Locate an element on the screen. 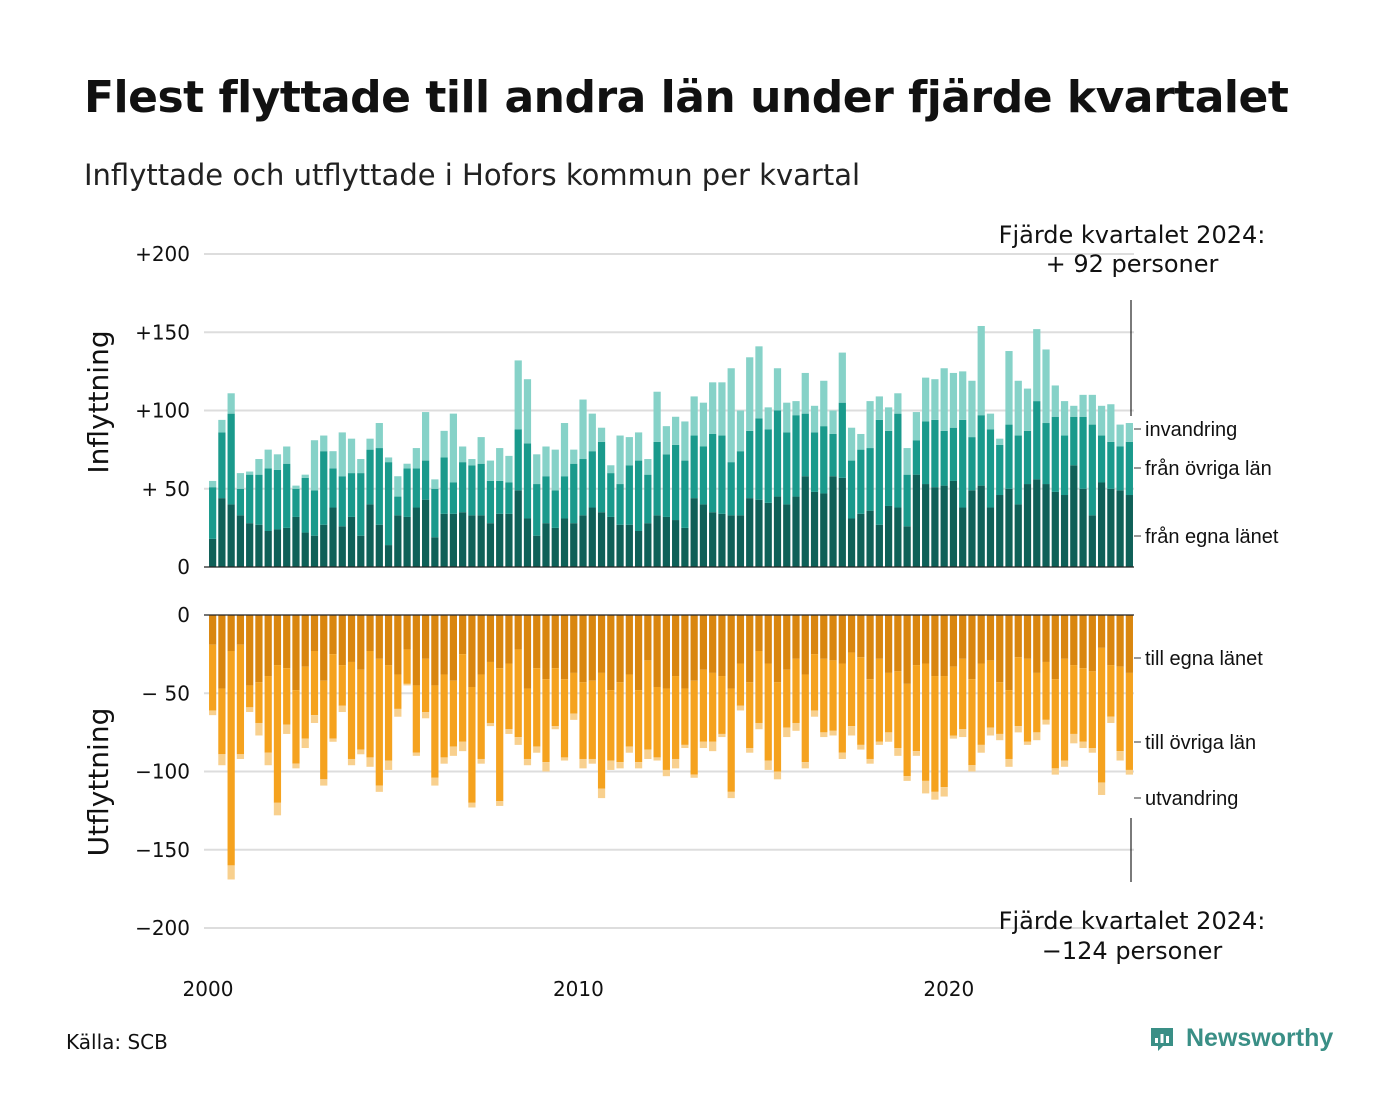 This screenshot has width=1400, height=1120. brand-logo: Newsworthy is located at coordinates (1240, 1038).